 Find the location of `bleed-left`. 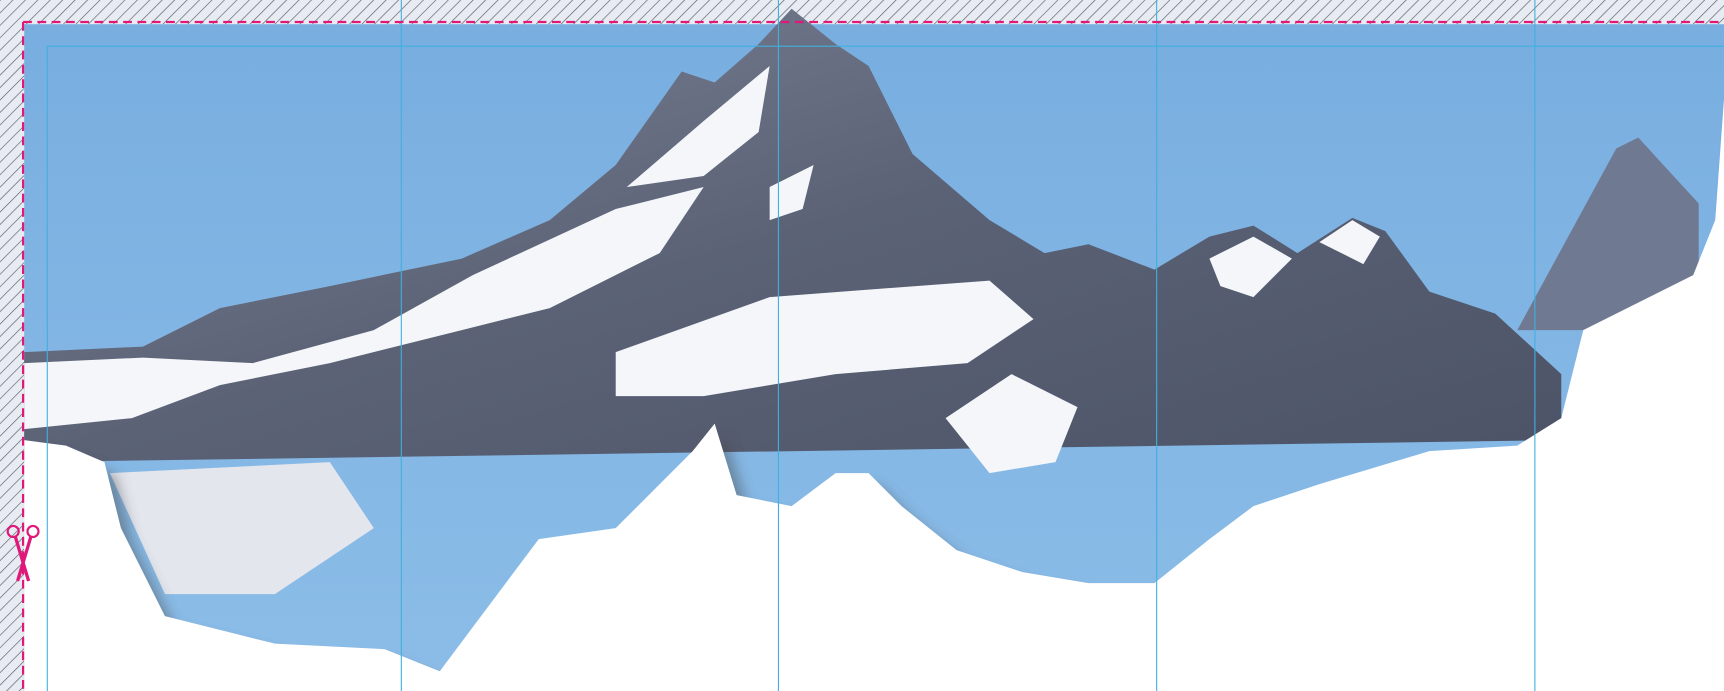

bleed-left is located at coordinates (12, 345).